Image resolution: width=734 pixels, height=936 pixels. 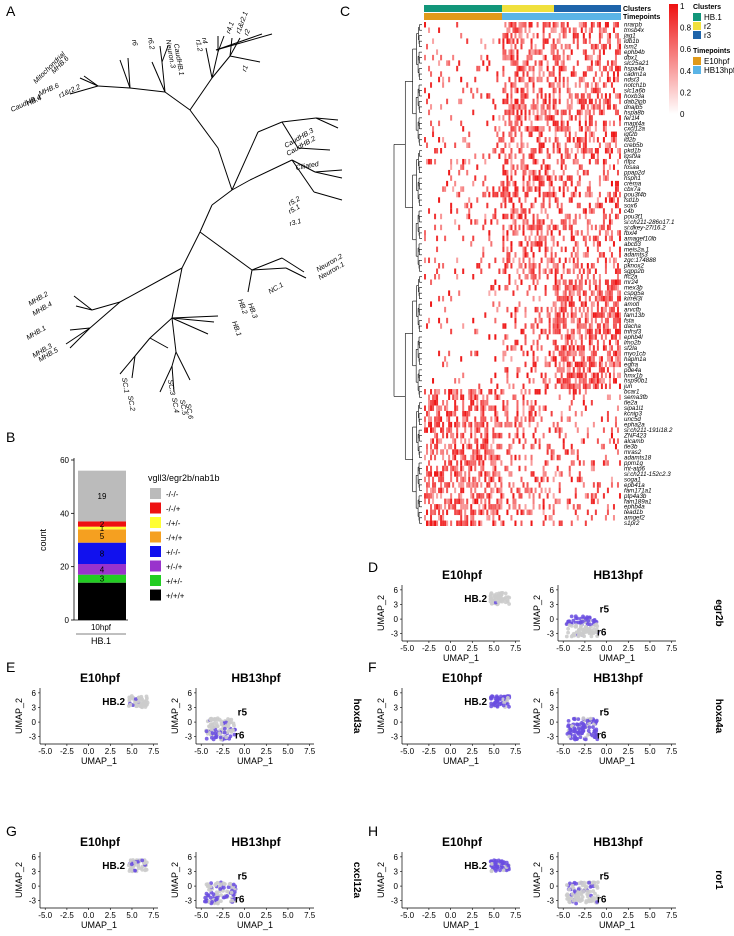 I want to click on umap-cluster-label-r5: r5, so click(x=605, y=712).